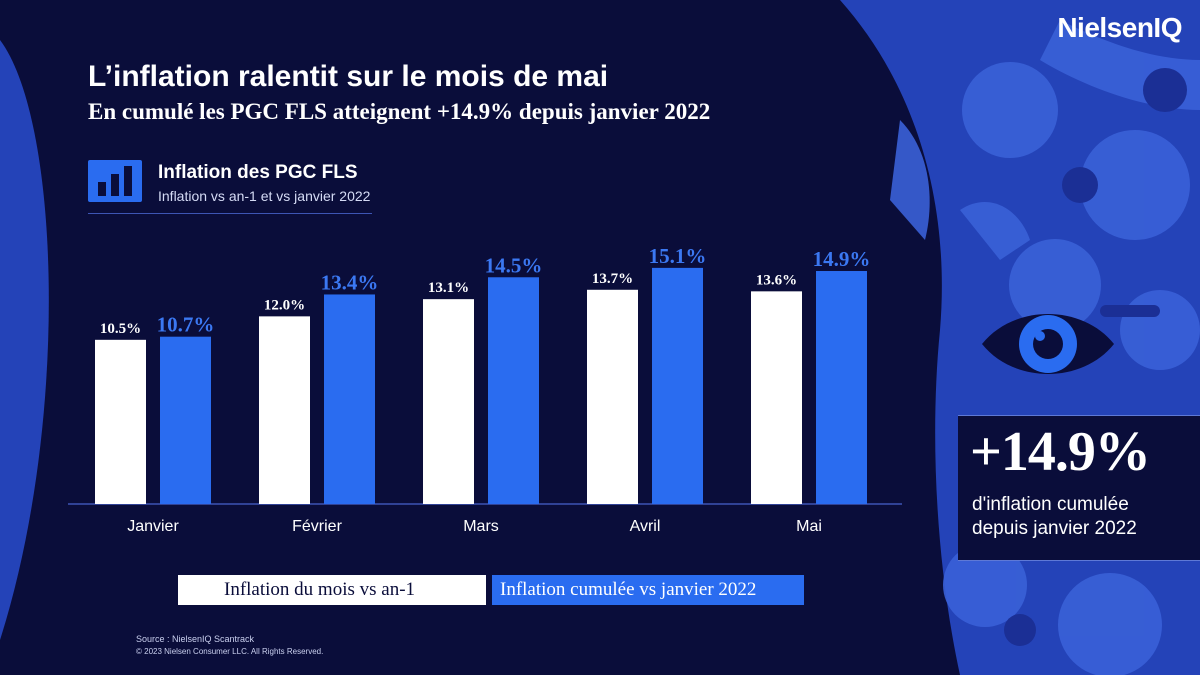  What do you see at coordinates (648, 590) in the screenshot?
I see `legend-item-cumulative: Inflation cumulée vs janvier 2022` at bounding box center [648, 590].